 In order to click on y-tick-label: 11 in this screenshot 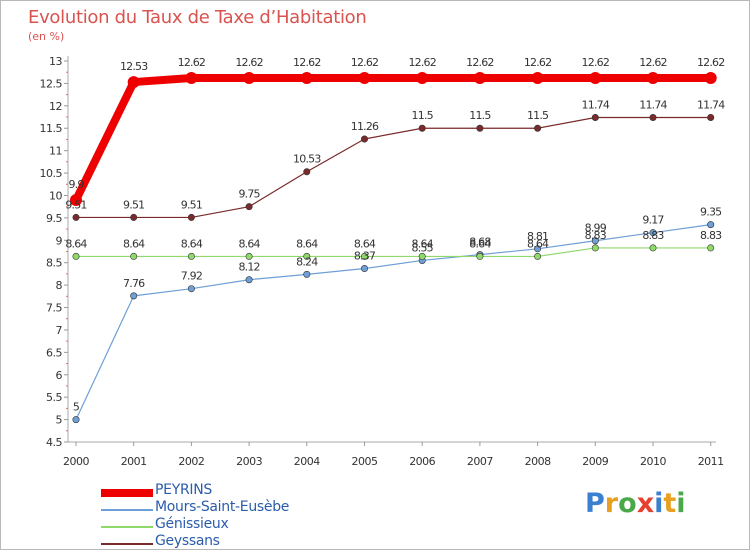, I will do `click(55, 151)`.